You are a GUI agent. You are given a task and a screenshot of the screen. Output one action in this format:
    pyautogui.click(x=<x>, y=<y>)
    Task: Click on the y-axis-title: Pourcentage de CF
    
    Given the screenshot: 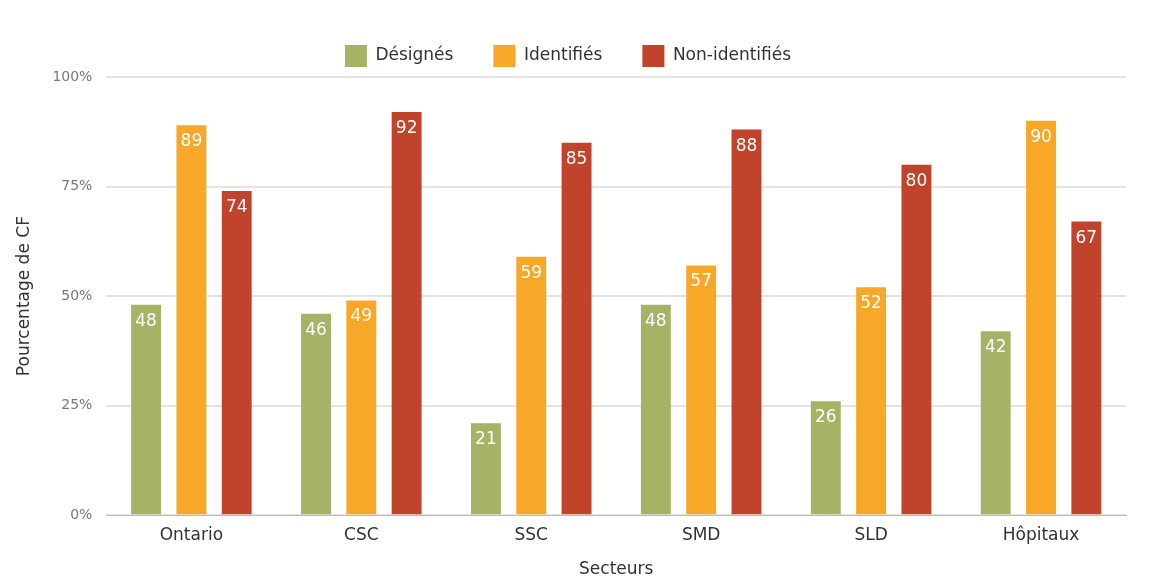 What is the action you would take?
    pyautogui.click(x=22, y=296)
    